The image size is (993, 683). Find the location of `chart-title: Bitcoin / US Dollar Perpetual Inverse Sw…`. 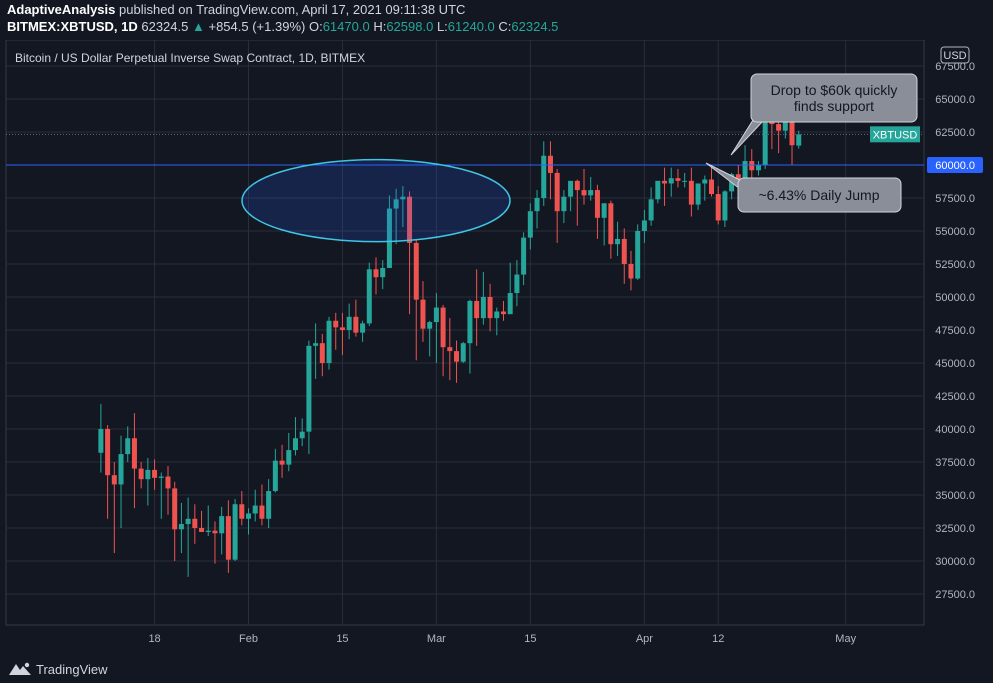

chart-title: Bitcoin / US Dollar Perpetual Inverse Sw… is located at coordinates (190, 58).